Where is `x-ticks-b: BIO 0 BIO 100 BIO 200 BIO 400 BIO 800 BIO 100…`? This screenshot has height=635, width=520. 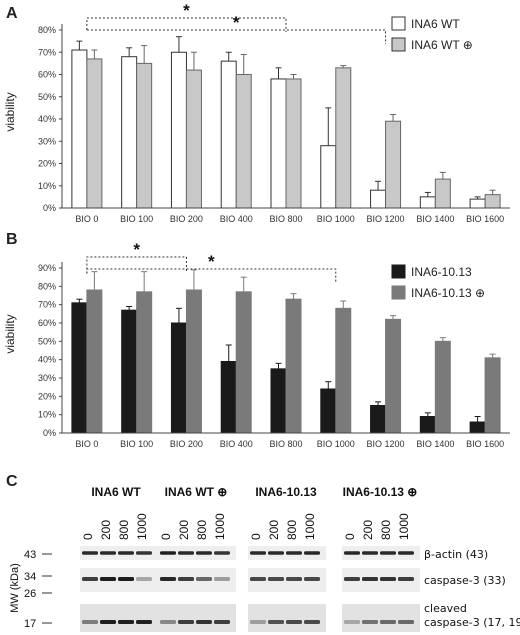
x-ticks-b: BIO 0 BIO 100 BIO 200 BIO 400 BIO 800 BIO 100… is located at coordinates (289, 444).